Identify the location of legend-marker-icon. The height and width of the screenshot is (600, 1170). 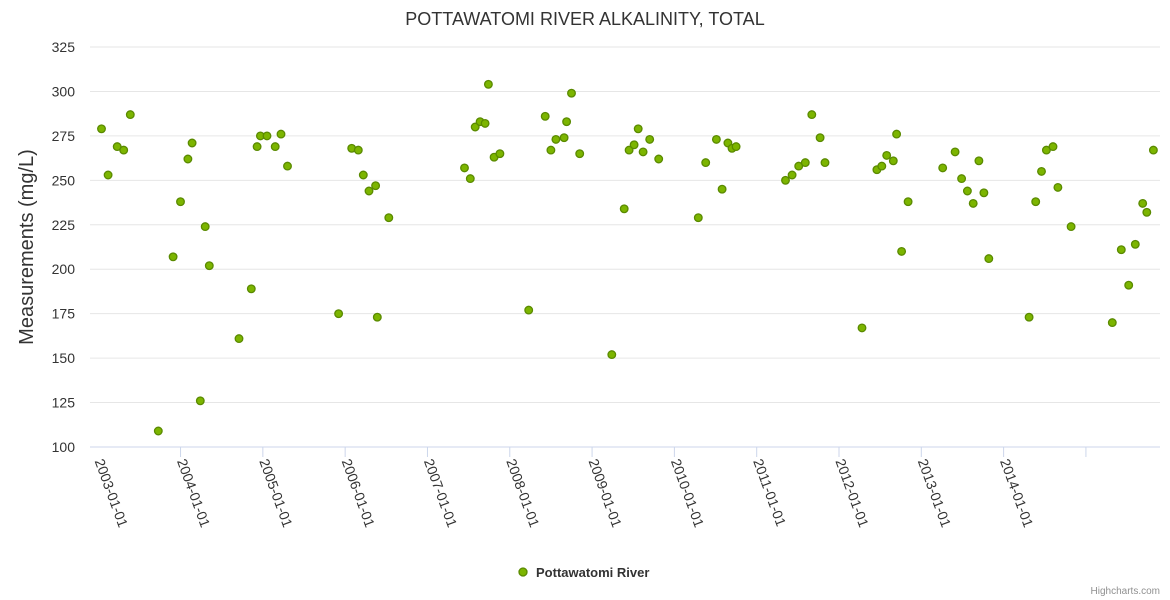
(523, 572).